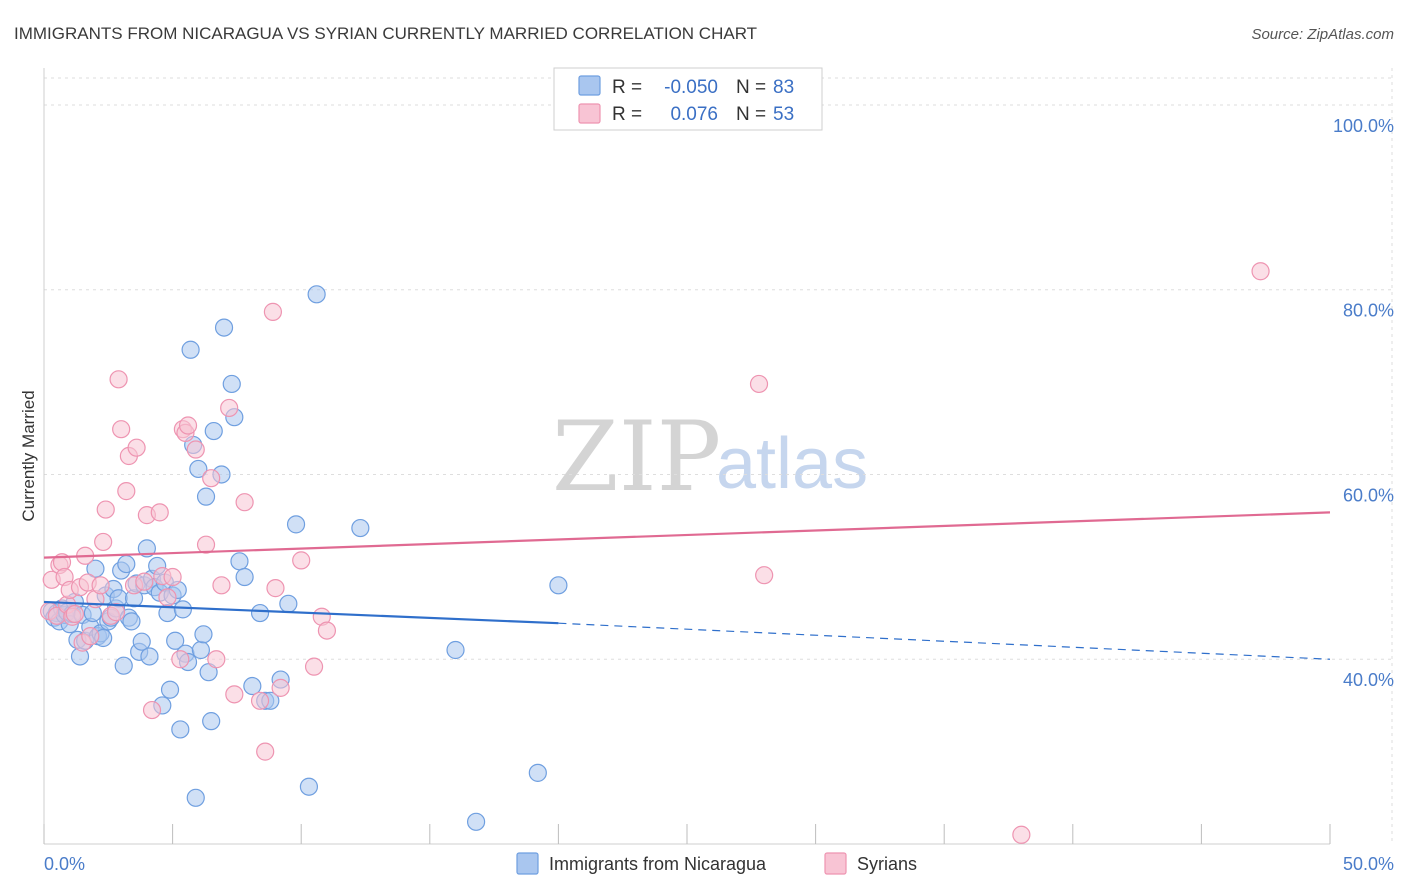  What do you see at coordinates (1363, 126) in the screenshot?
I see `y-tick-label: 100.0%` at bounding box center [1363, 126].